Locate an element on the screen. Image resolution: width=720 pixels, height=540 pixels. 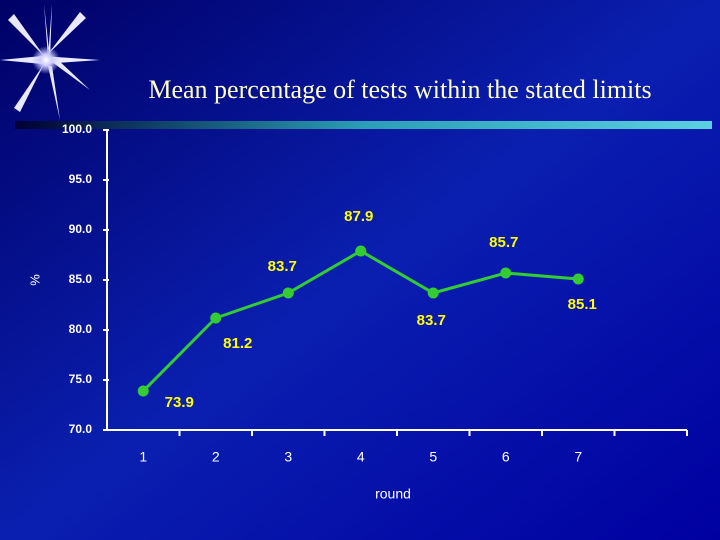
y-tick-label: 100.0 is located at coordinates (77, 129).